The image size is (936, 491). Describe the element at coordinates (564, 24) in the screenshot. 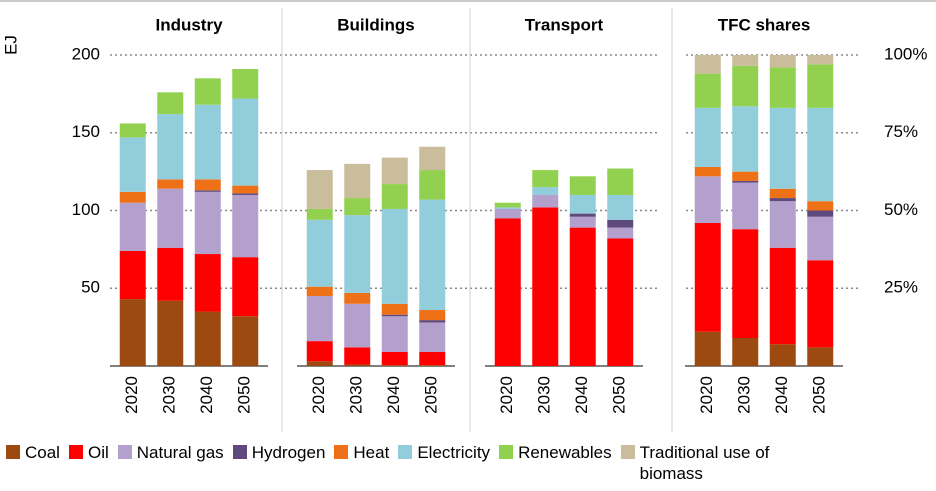

I see `panel-title: Transport` at that location.